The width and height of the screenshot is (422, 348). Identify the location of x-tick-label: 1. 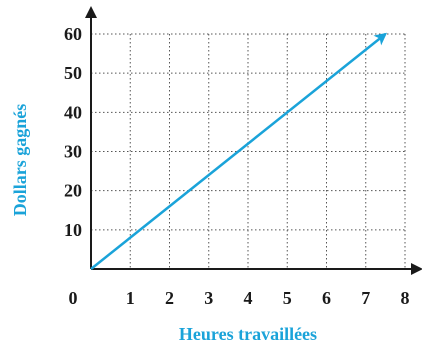
(130, 298).